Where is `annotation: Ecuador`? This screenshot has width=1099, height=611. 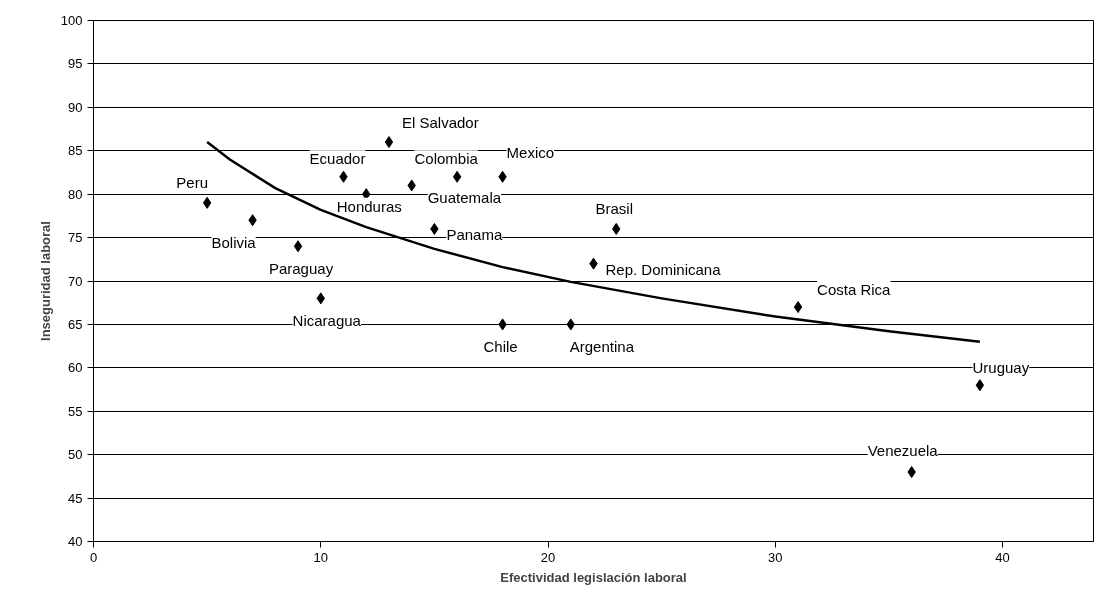
annotation: Ecuador is located at coordinates (337, 159).